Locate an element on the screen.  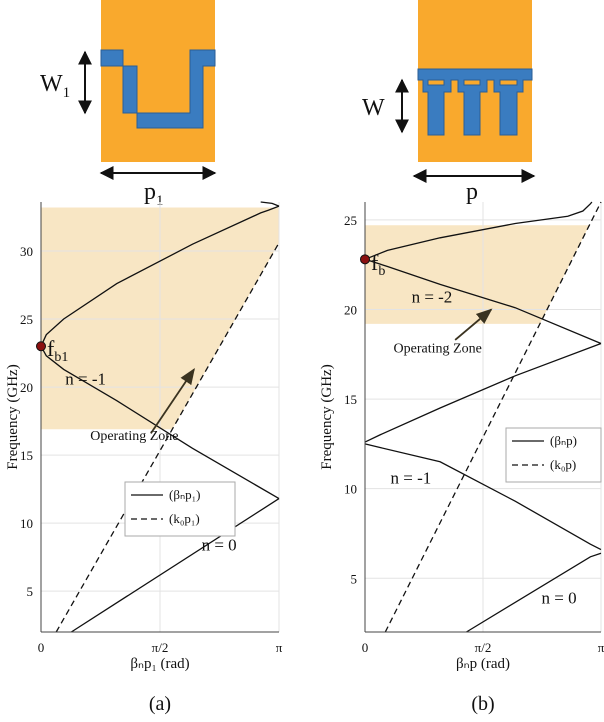
chart-b-panel-label: (b) is located at coordinates (482, 704).